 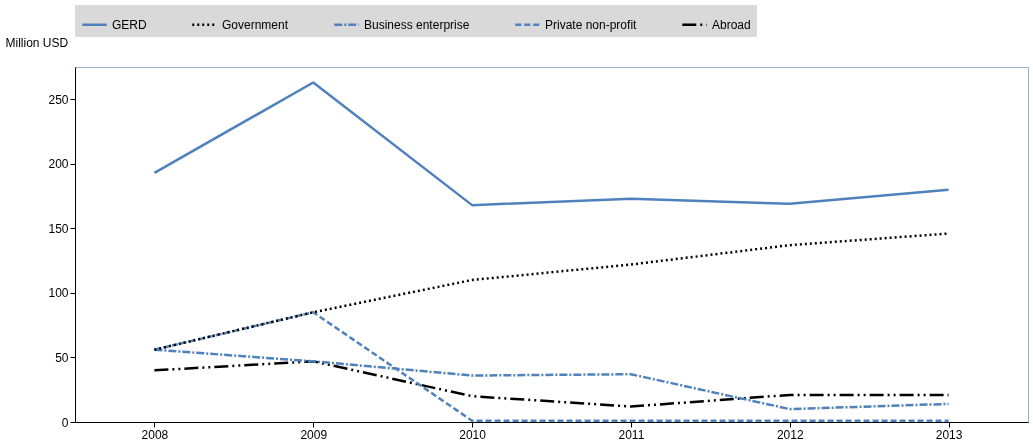 I want to click on y-tick-label: 150, so click(x=58, y=228).